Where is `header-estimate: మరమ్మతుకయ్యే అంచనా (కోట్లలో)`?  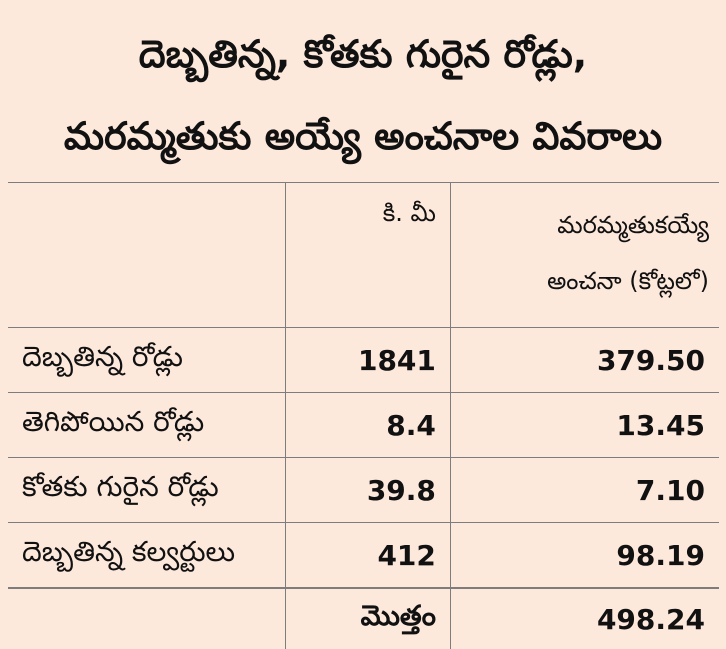 header-estimate: మరమ్మతుకయ్యే అంచనా (కోట్లలో) is located at coordinates (584, 255).